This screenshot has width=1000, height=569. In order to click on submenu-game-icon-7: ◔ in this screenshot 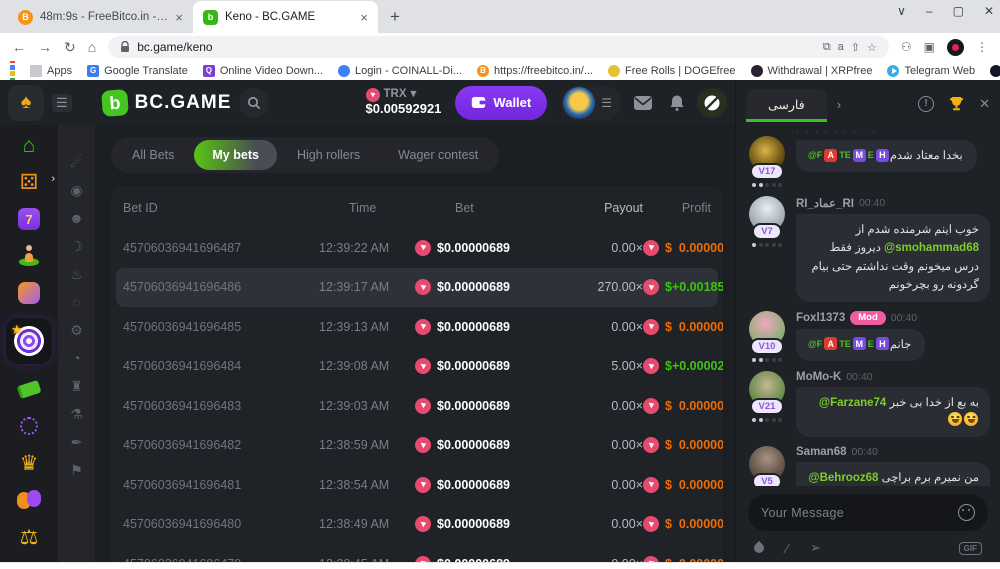, I will do `click(76, 358)`.